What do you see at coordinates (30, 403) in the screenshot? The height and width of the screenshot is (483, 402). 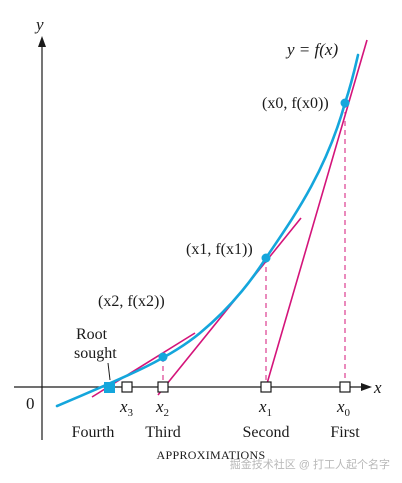 I see `origin-label: 0` at bounding box center [30, 403].